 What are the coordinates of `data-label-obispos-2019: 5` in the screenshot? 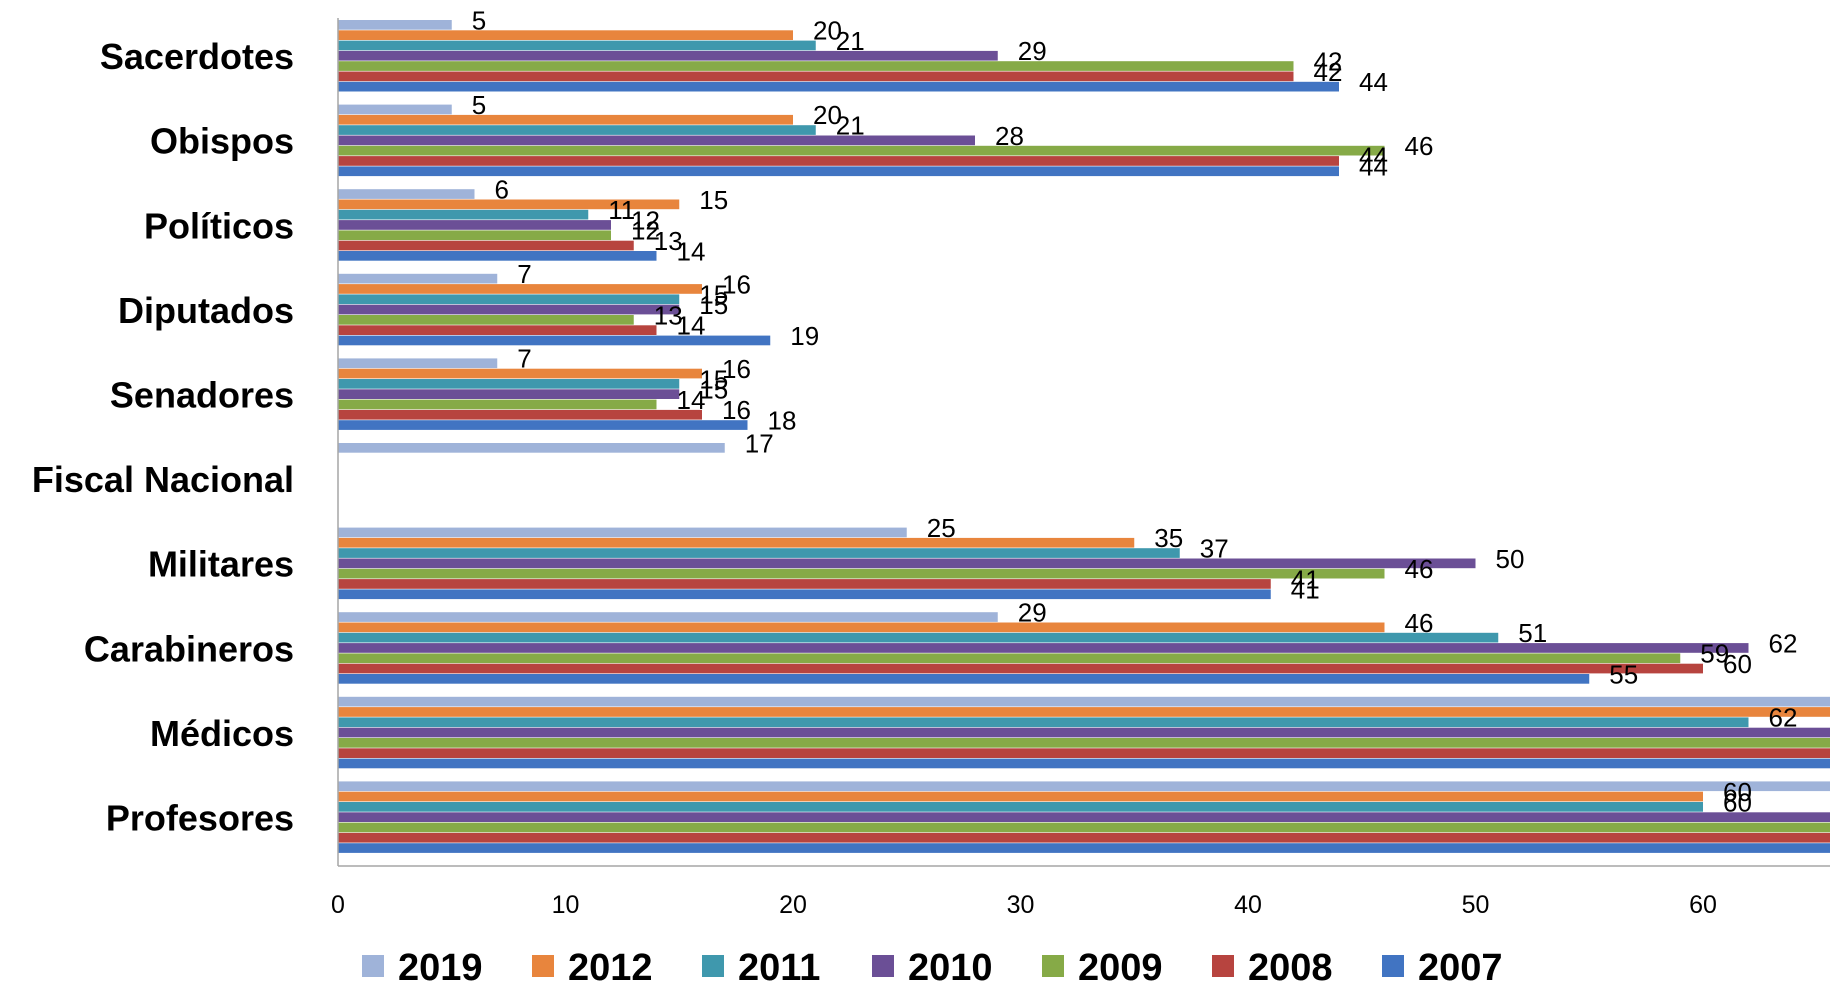 It's located at (479, 105).